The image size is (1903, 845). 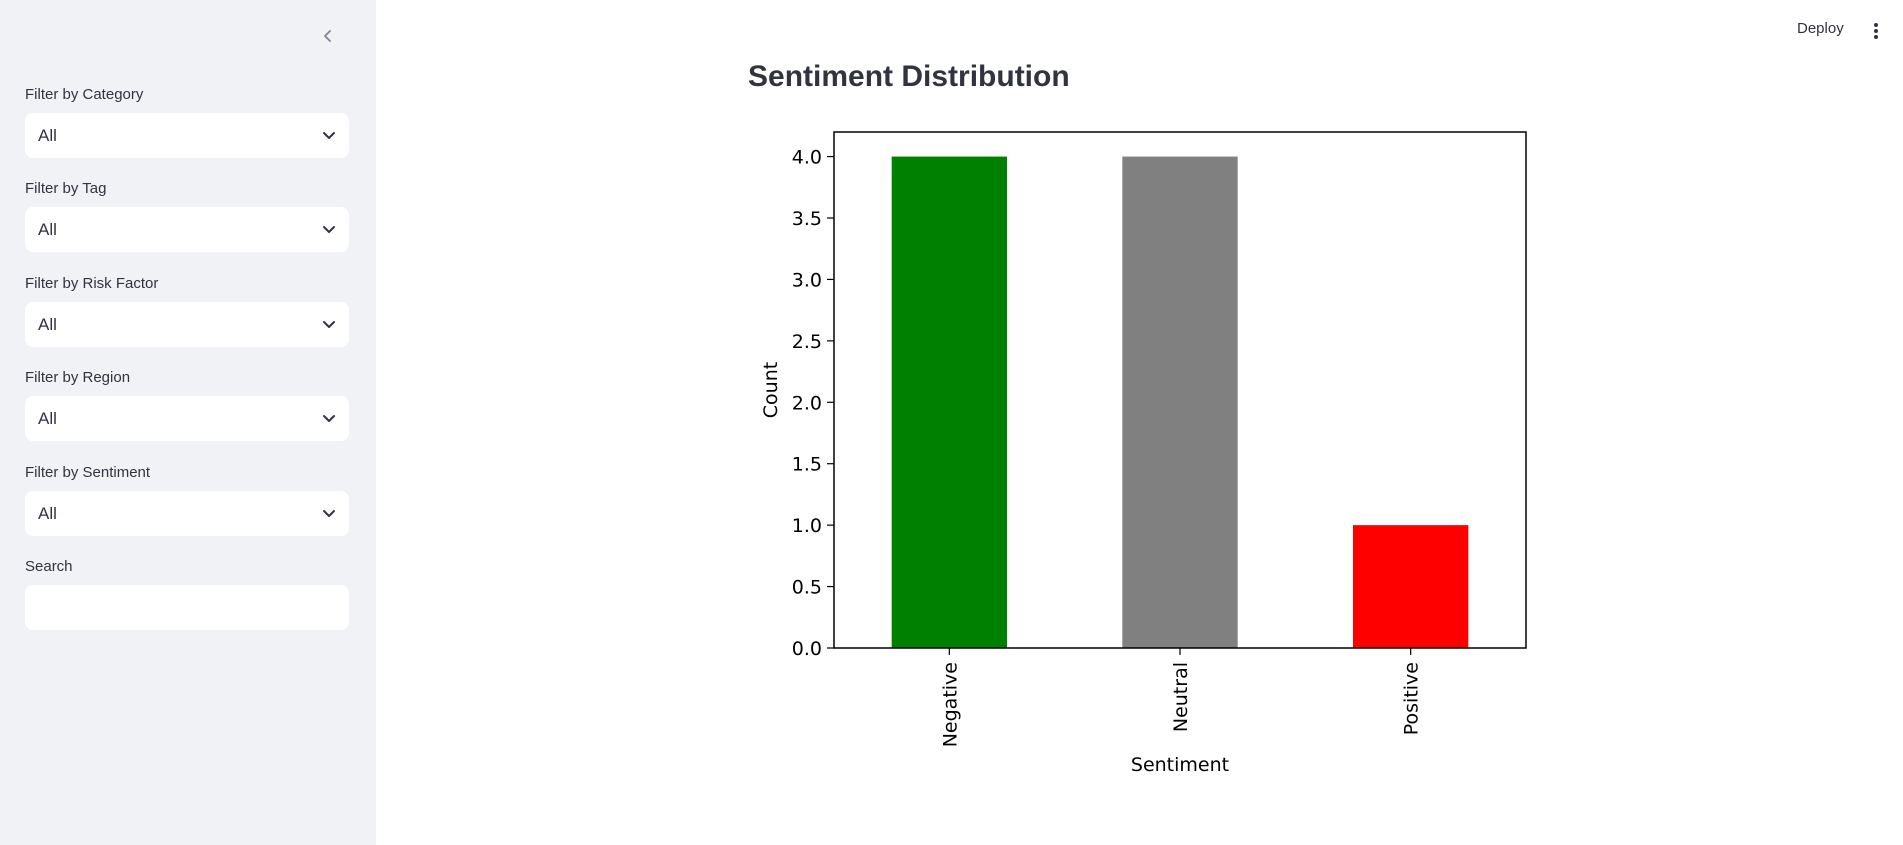 I want to click on y-axis-label: Count, so click(x=771, y=390).